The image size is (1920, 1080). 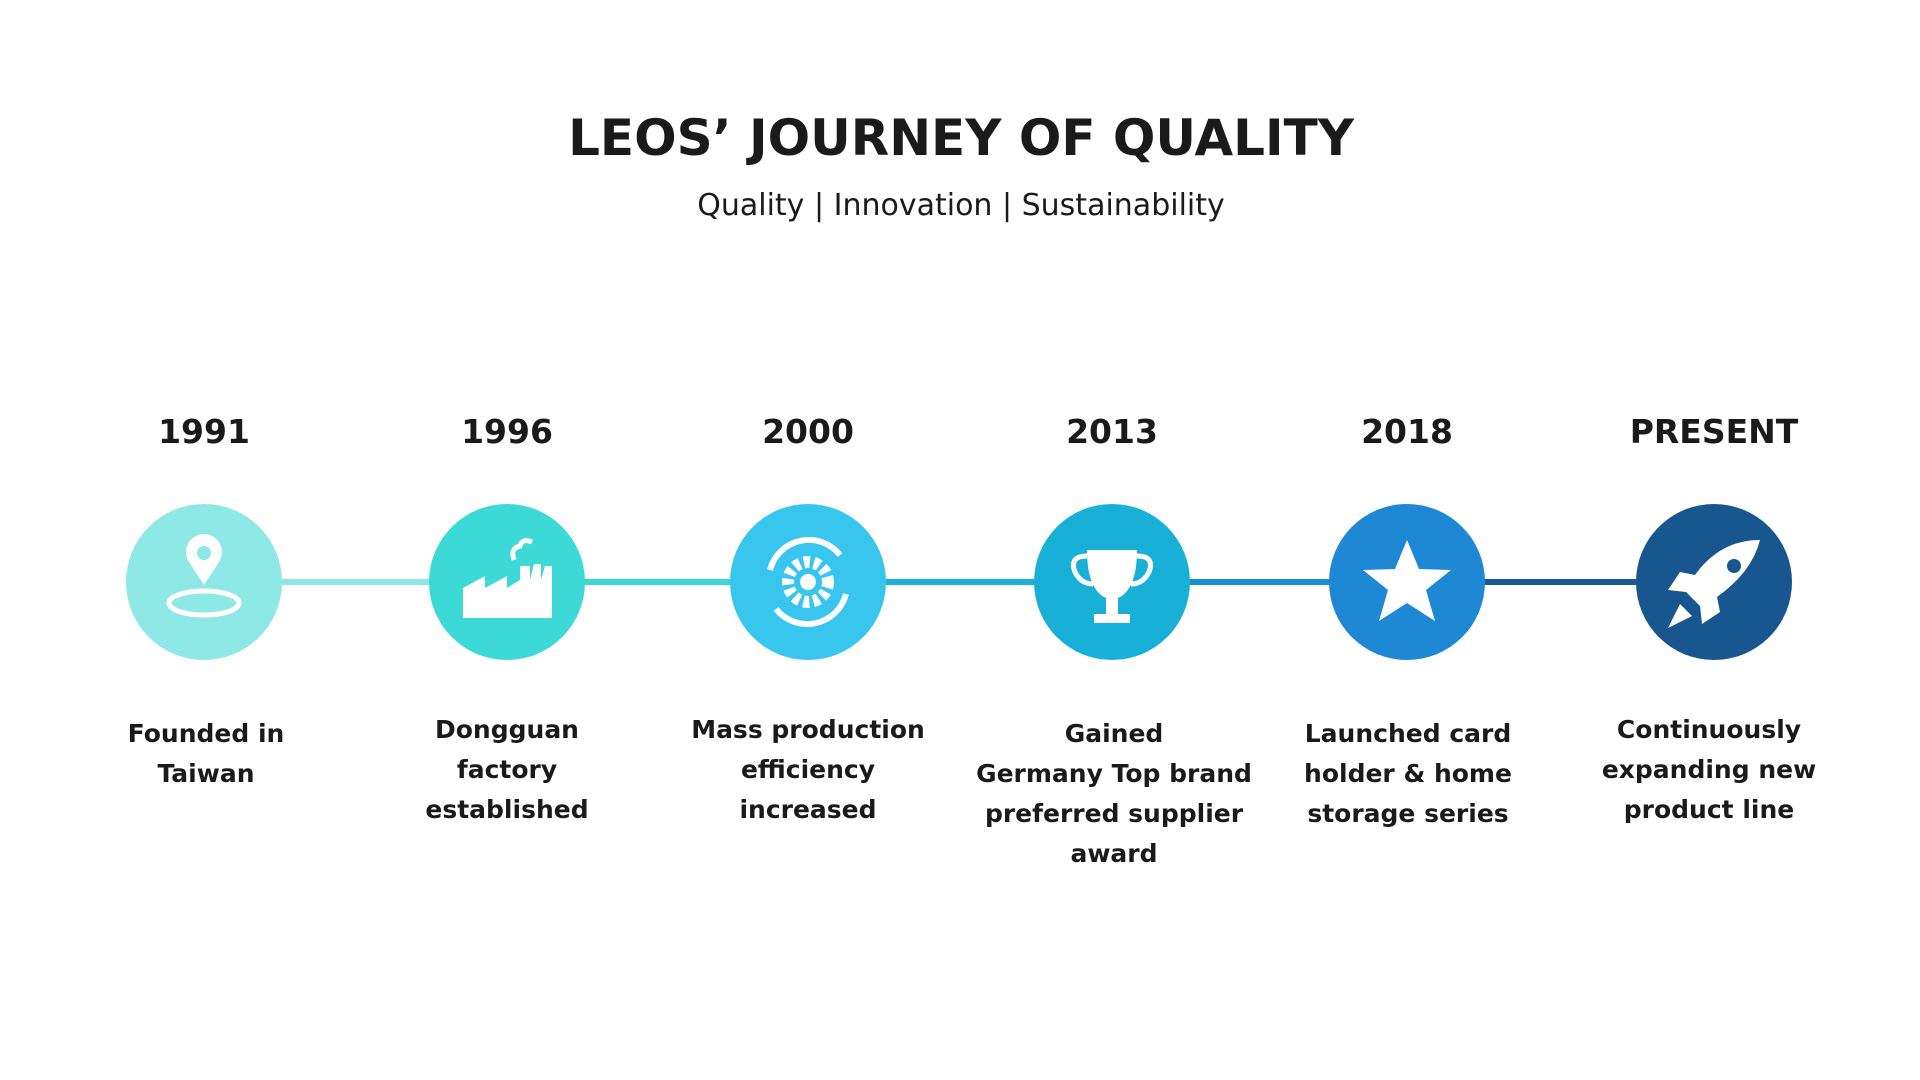 What do you see at coordinates (808, 582) in the screenshot?
I see `icon-gear-cycle` at bounding box center [808, 582].